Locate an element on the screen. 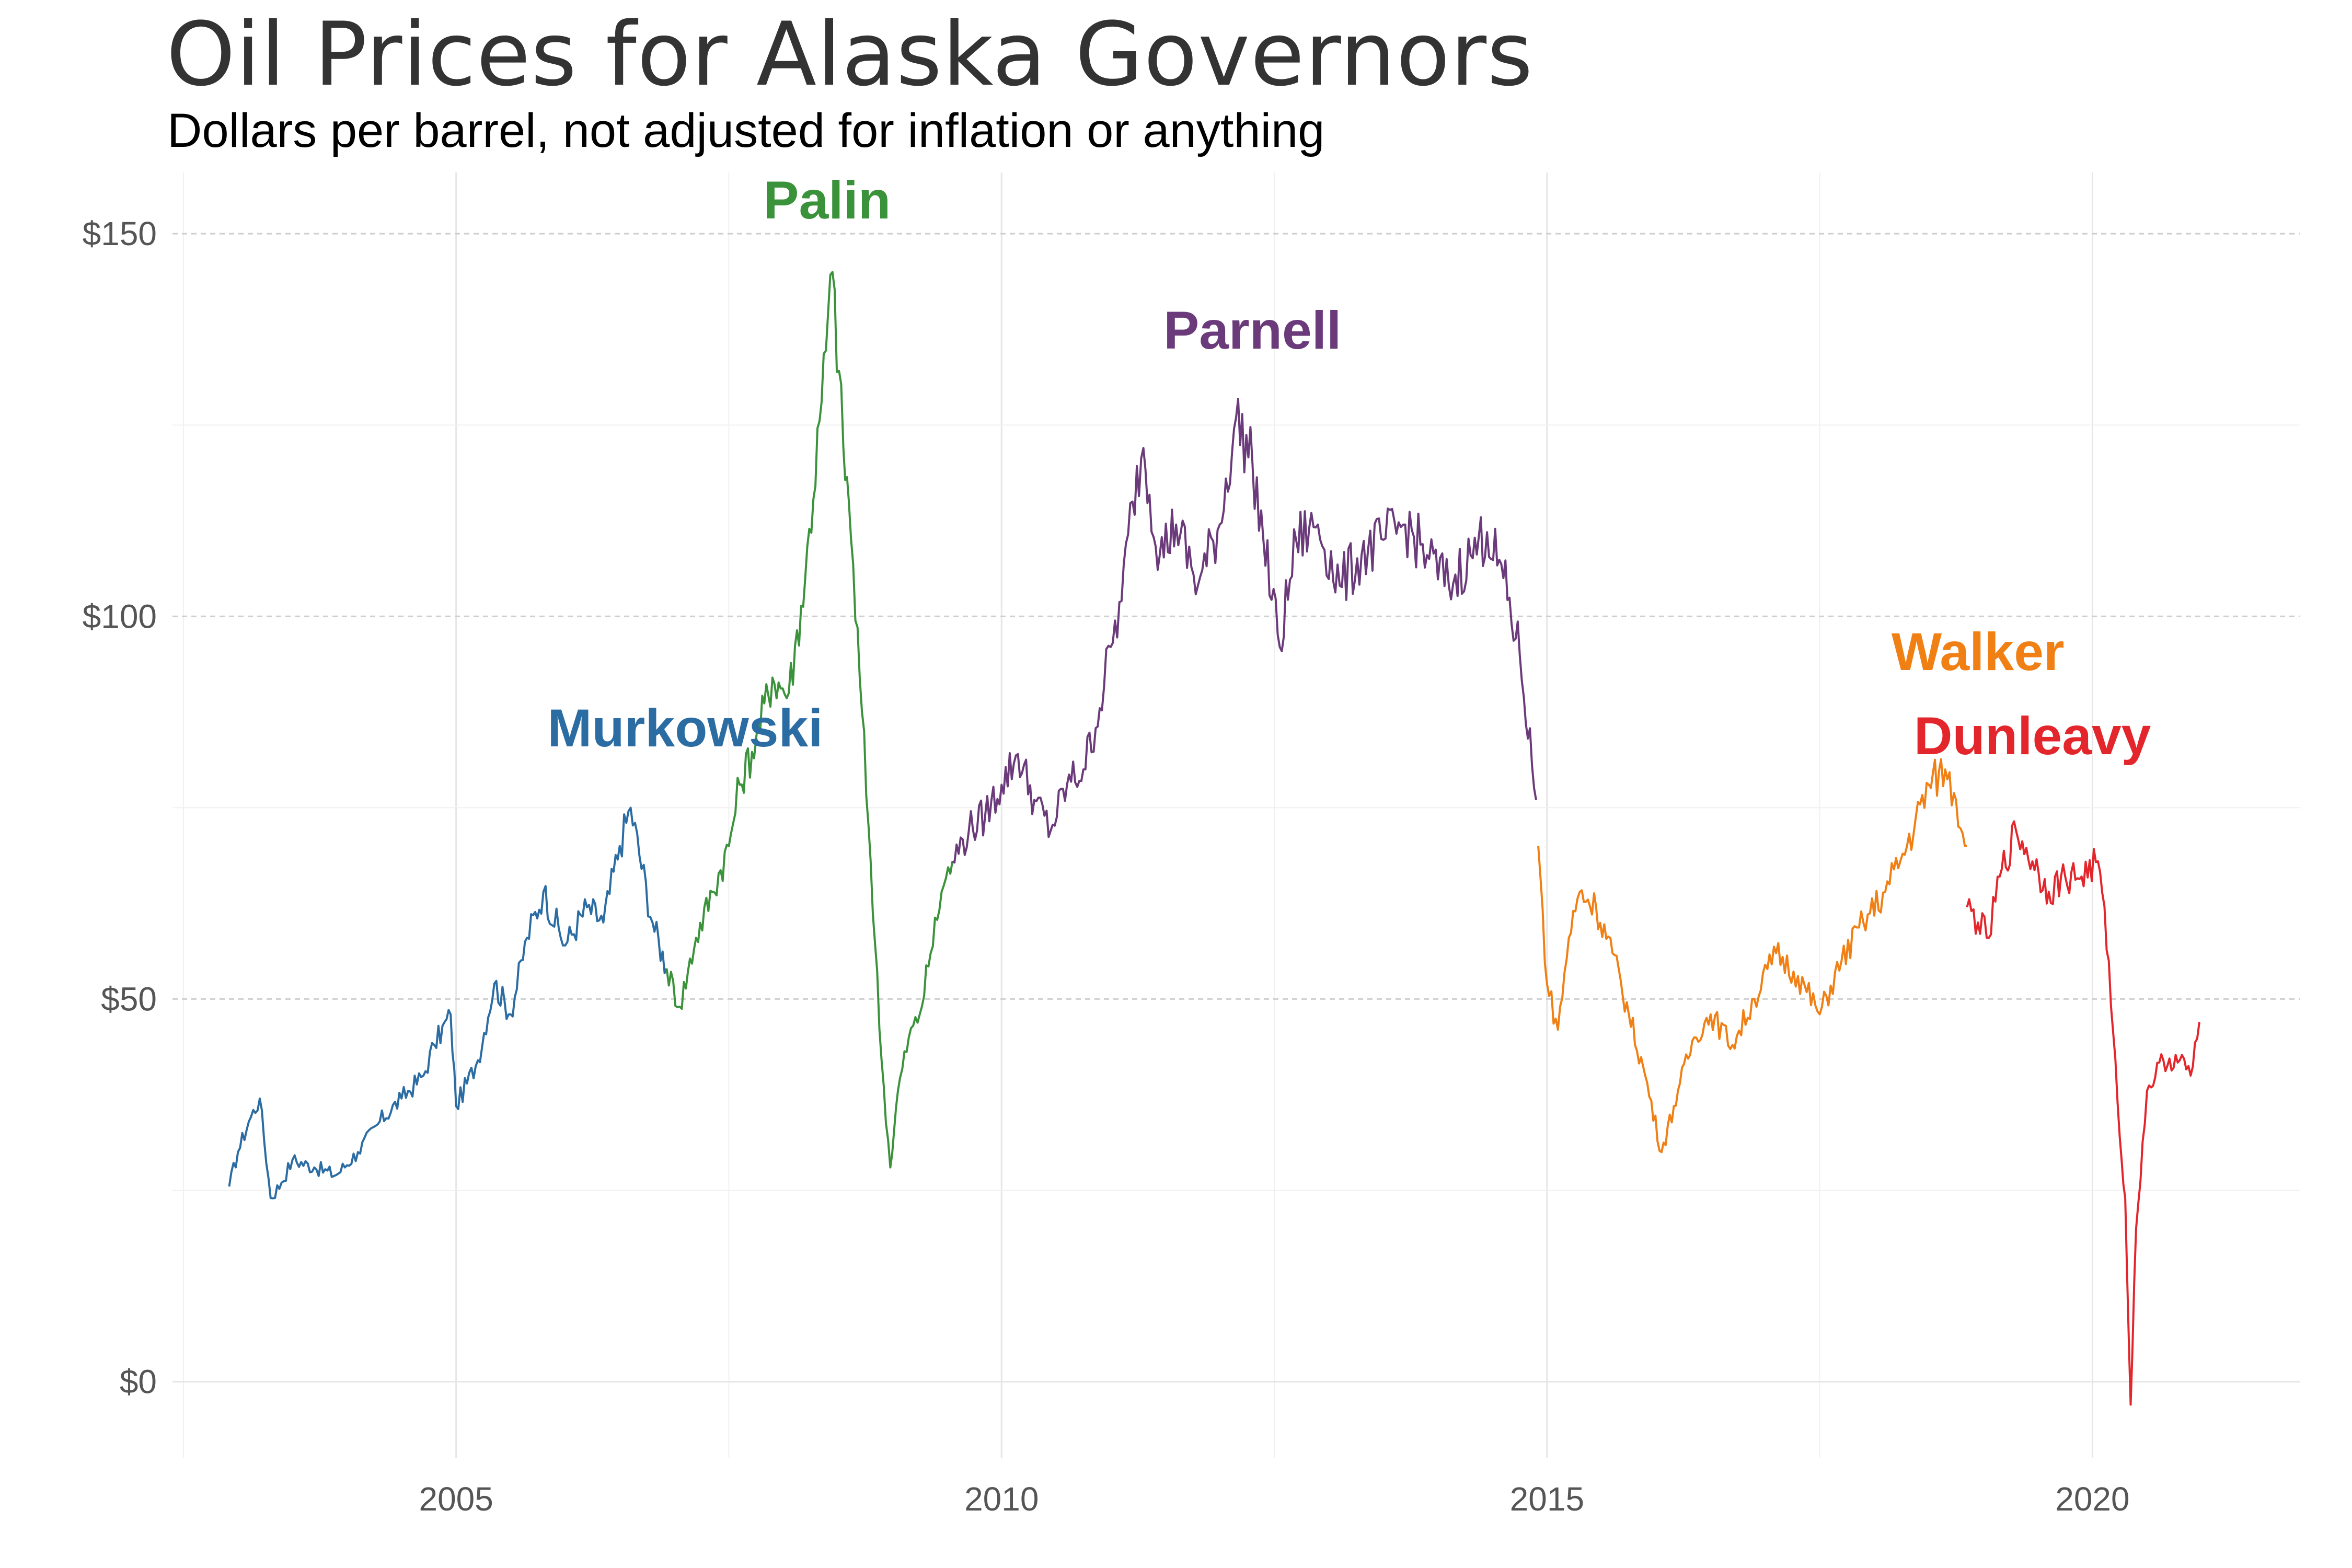 The width and height of the screenshot is (2352, 1568). x-tick-label: 2005 is located at coordinates (456, 1499).